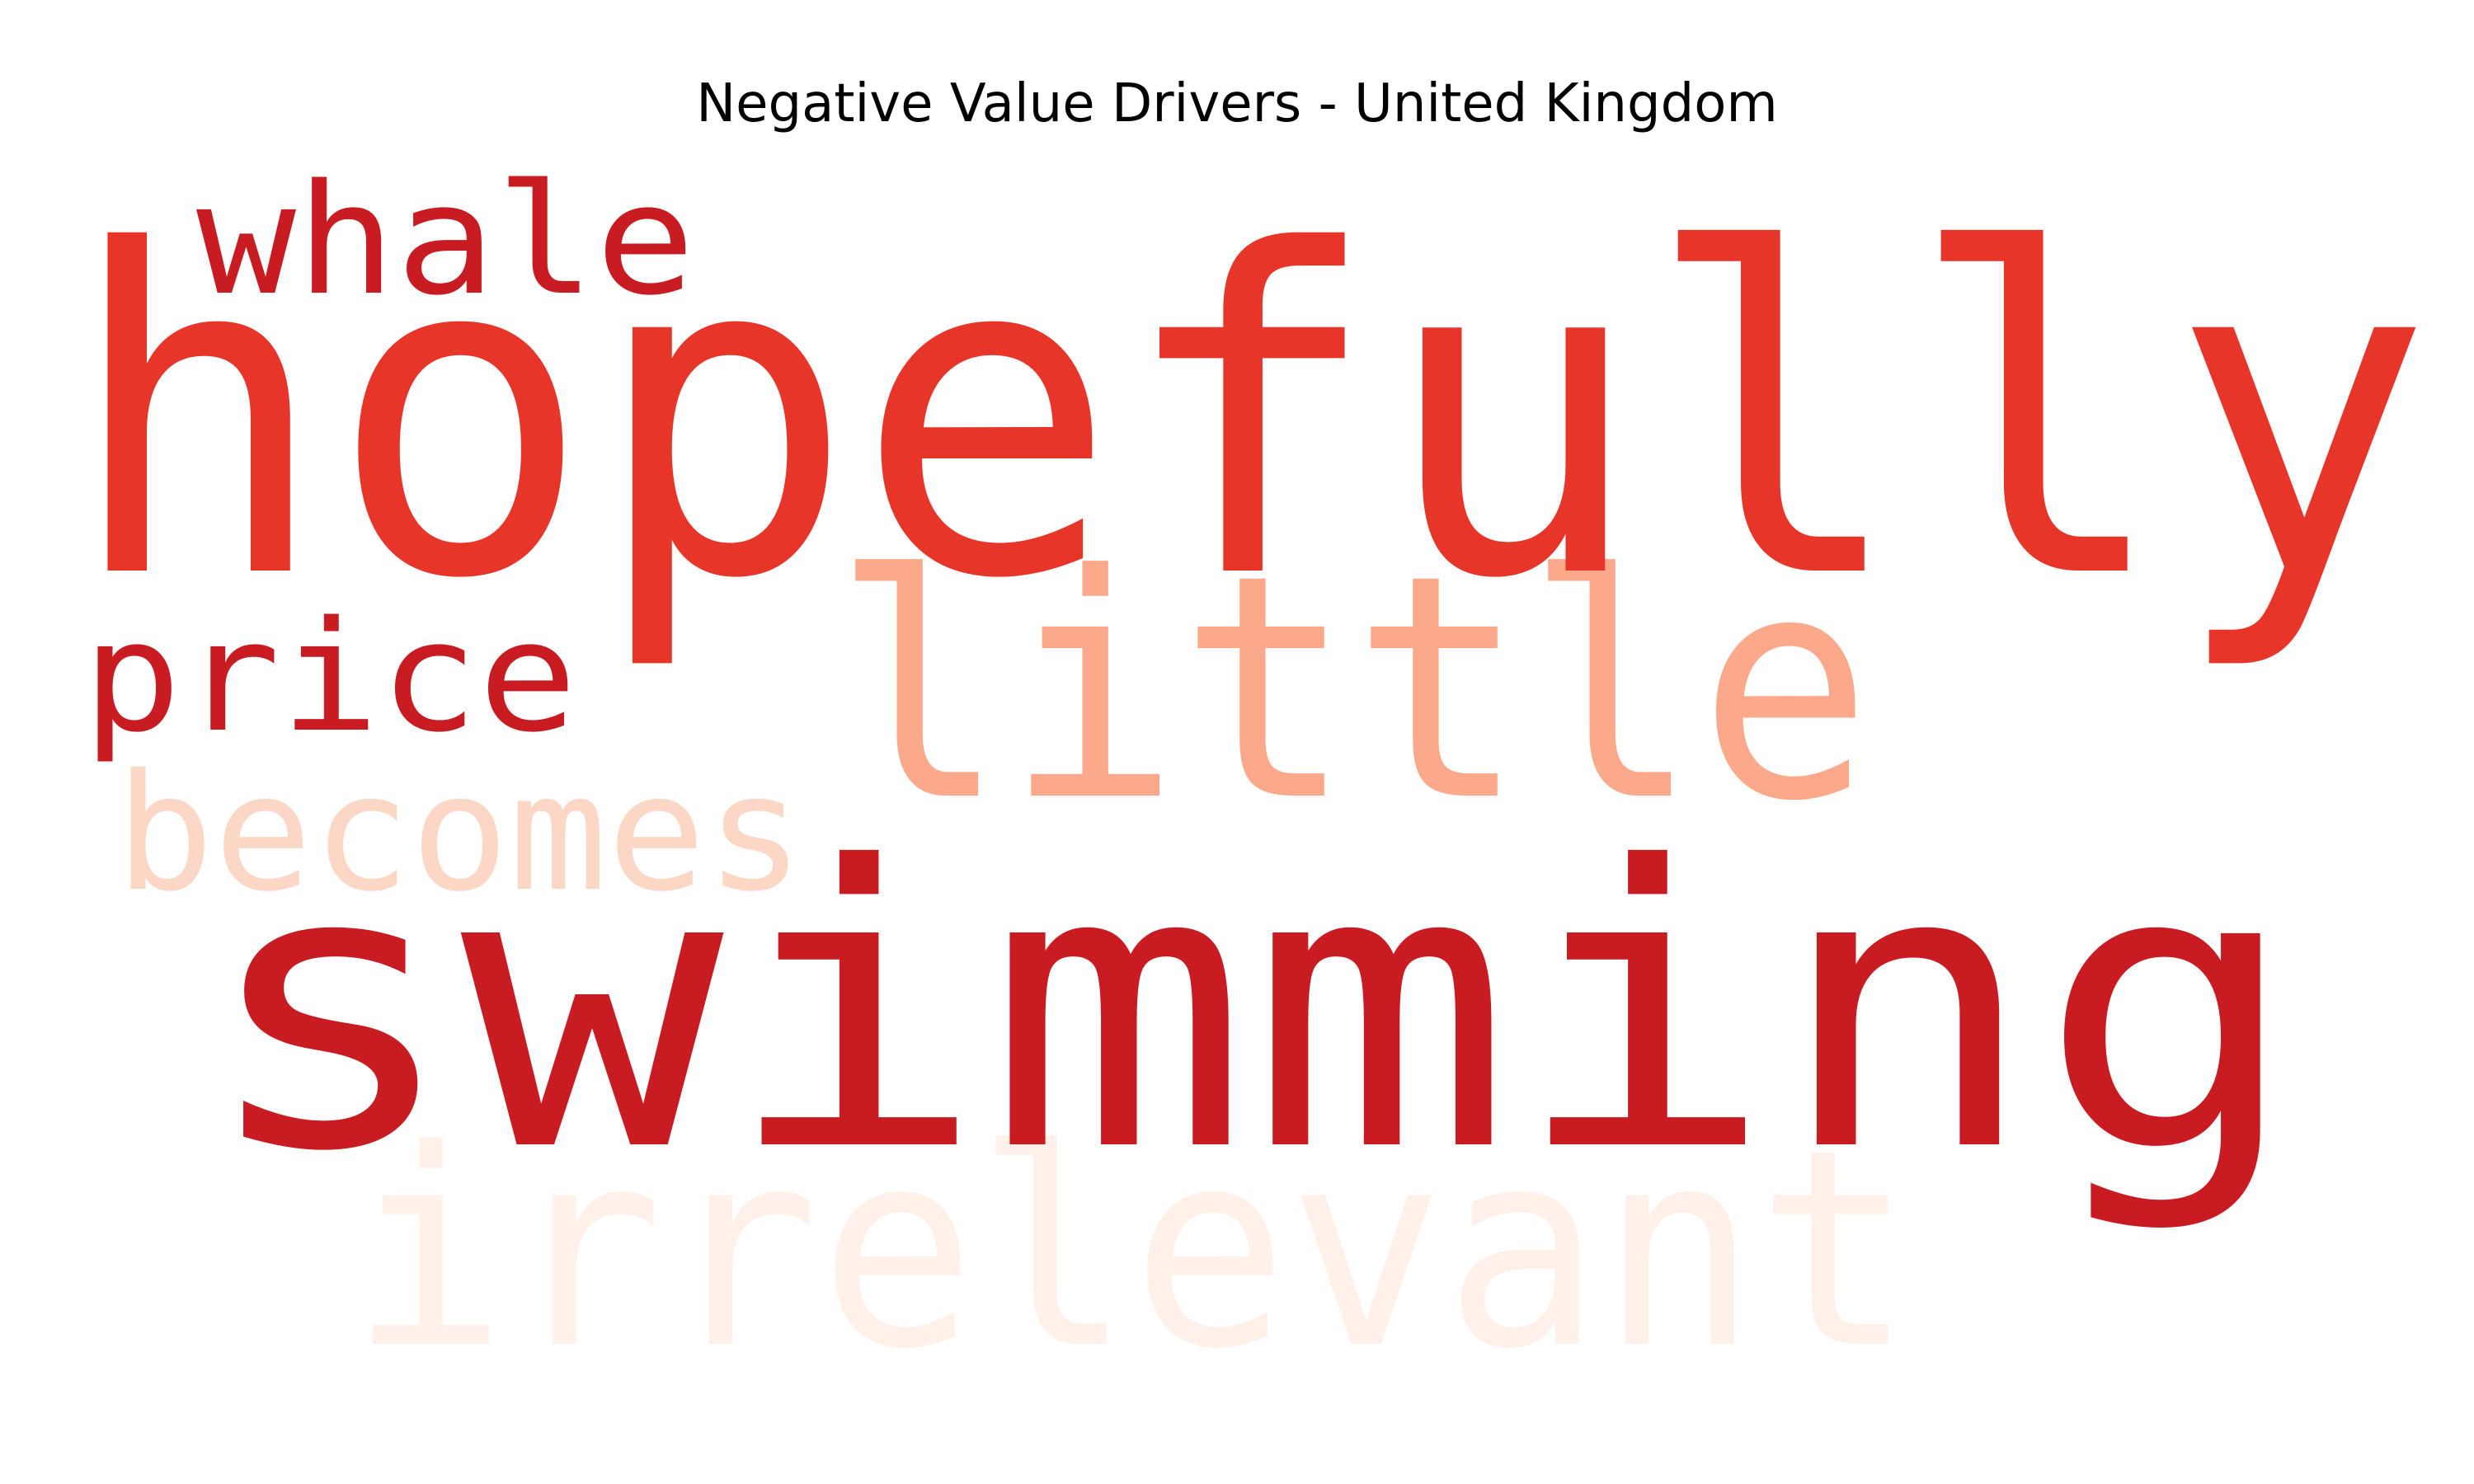 The height and width of the screenshot is (1484, 2474). What do you see at coordinates (459, 833) in the screenshot?
I see `word-becomes: becomes` at bounding box center [459, 833].